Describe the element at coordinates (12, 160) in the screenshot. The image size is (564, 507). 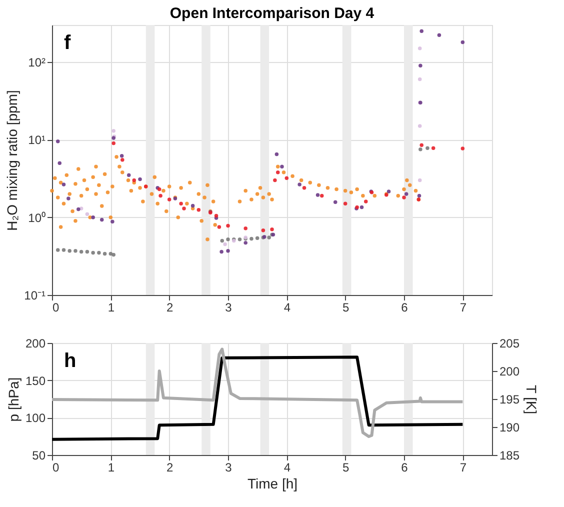
I see `y-axis-title: H₂O mixing ratio [ppm]` at that location.